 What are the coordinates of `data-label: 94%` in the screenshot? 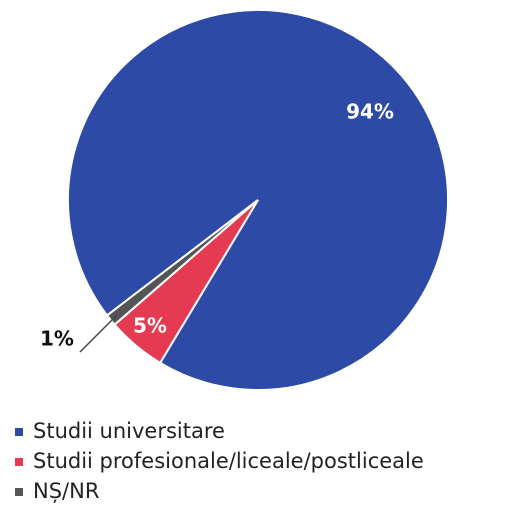 It's located at (370, 112).